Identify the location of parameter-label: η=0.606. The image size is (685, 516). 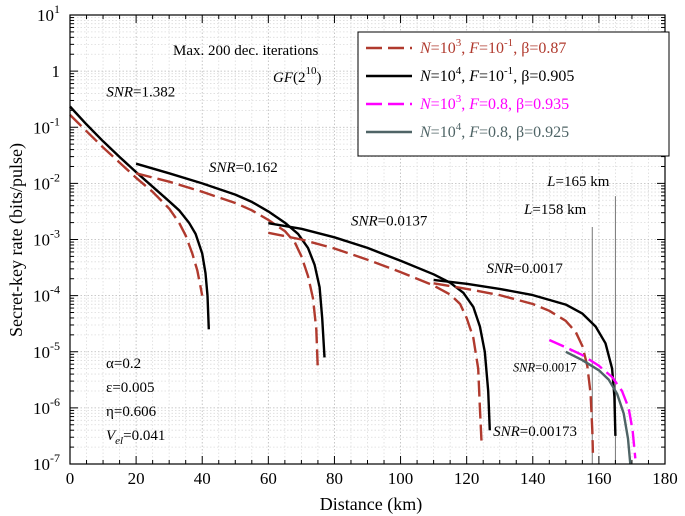
(131, 412).